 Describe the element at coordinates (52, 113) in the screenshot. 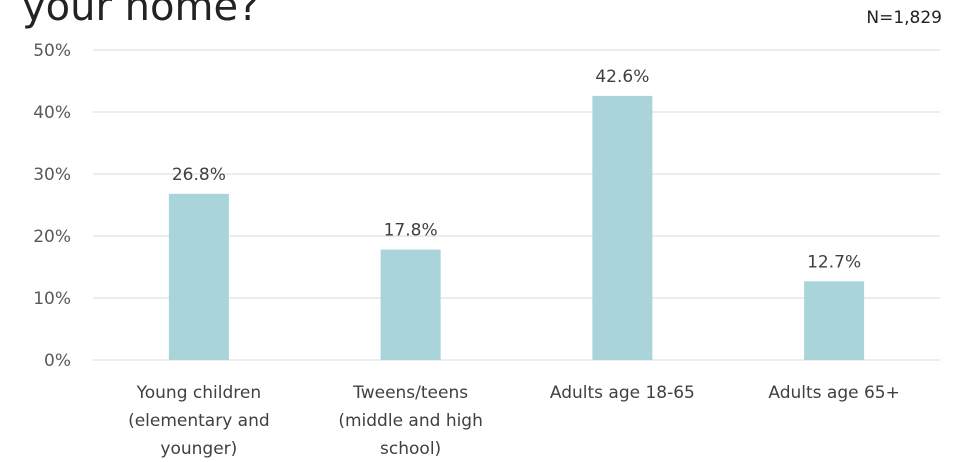

I see `y-tick-label: 40%` at that location.